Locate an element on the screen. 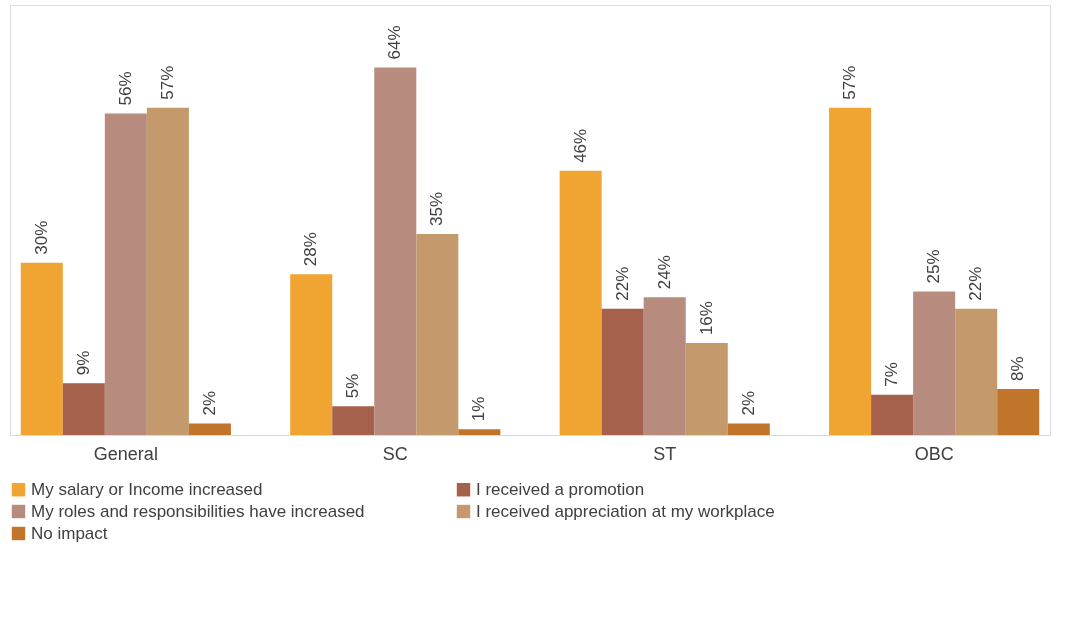  x-tick-label: SC is located at coordinates (395, 453).